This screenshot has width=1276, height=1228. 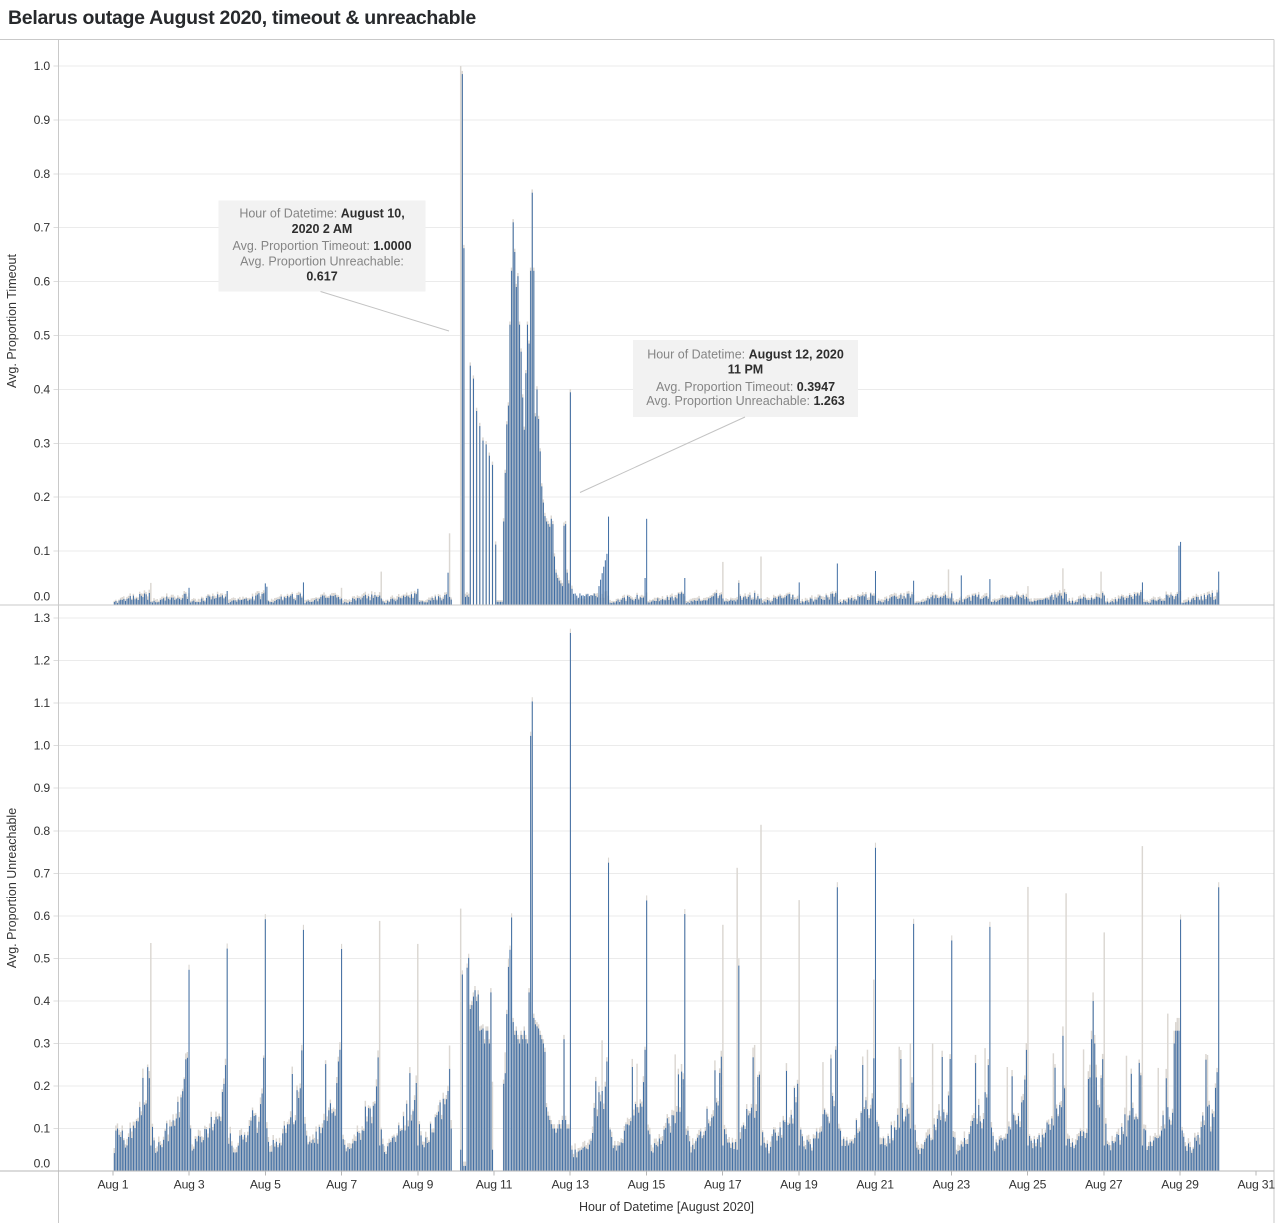 I want to click on svg-text: Avg. Proportion Unreachable:, so click(x=322, y=262).